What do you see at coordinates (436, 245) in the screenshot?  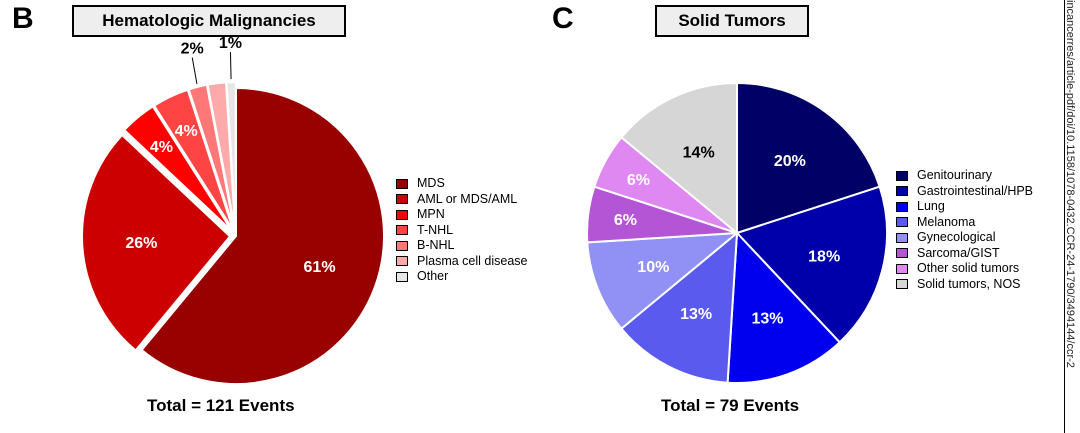 I see `legend-label: B-NHL` at bounding box center [436, 245].